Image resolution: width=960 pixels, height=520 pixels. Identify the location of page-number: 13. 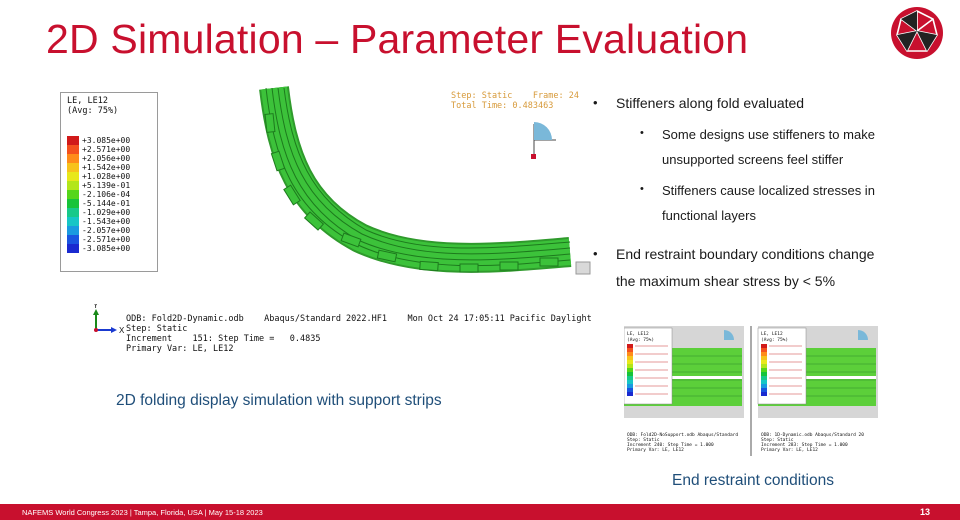
(925, 512).